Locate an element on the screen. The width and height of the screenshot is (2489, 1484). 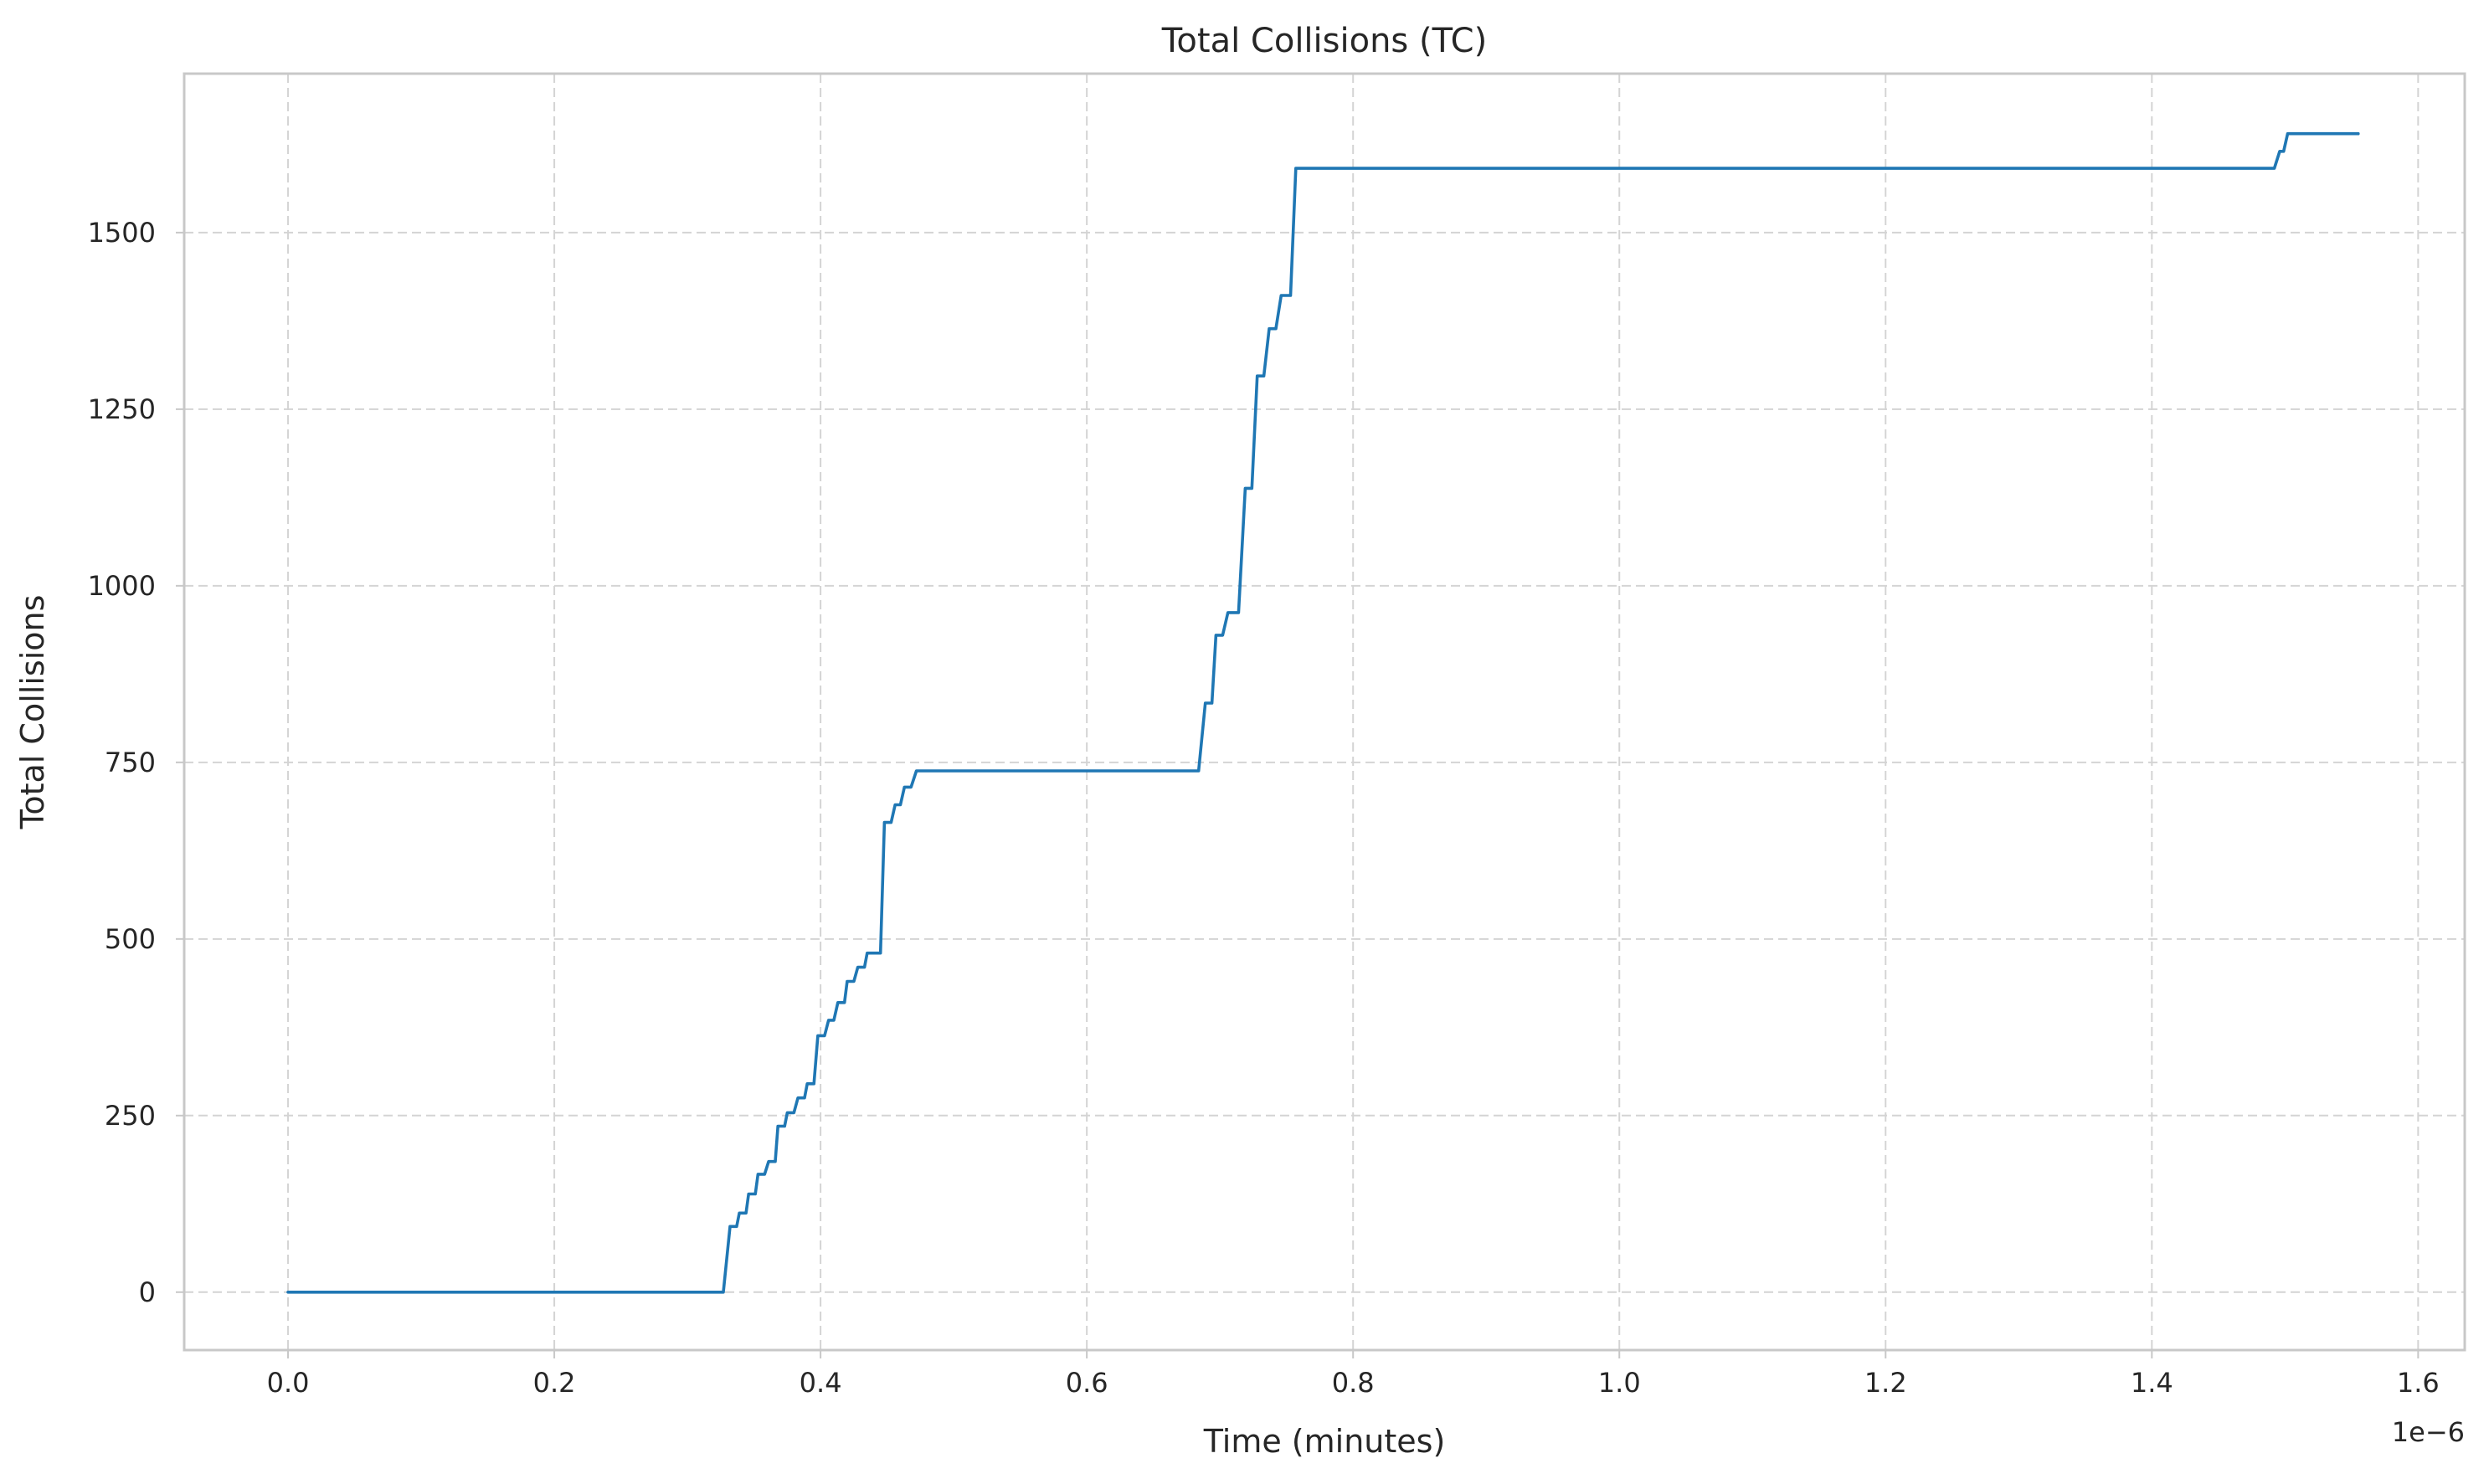
y-tick-label: 1000 is located at coordinates (122, 586).